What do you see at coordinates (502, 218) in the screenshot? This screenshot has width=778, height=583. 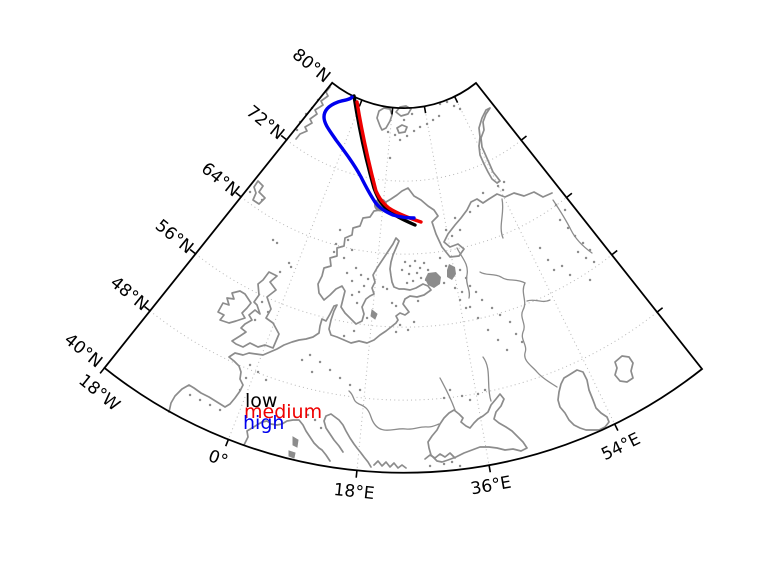 I see `river-pechora` at bounding box center [502, 218].